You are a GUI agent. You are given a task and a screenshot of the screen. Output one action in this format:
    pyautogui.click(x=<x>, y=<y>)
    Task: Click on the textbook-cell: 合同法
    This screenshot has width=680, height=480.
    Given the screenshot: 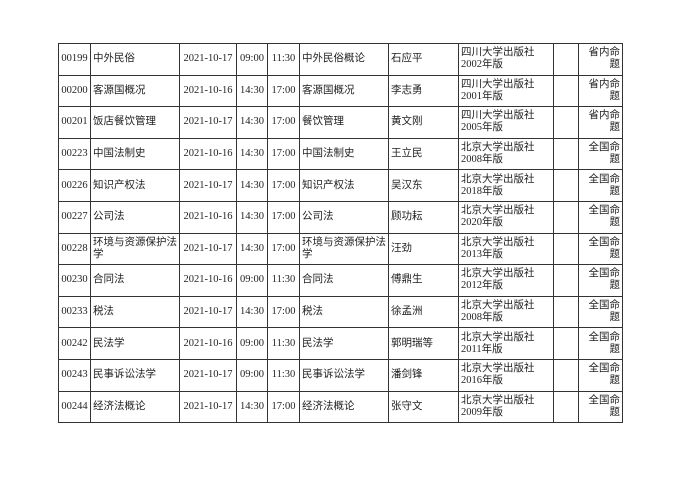 What is the action you would take?
    pyautogui.click(x=344, y=280)
    